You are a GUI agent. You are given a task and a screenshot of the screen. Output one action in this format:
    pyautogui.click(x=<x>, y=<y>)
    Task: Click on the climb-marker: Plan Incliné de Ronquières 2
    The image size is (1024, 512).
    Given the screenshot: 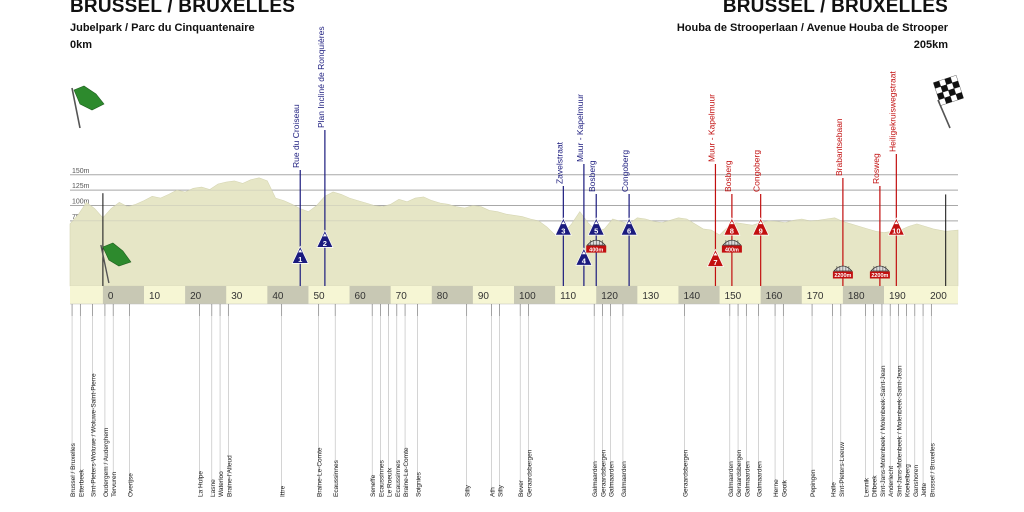 What is the action you would take?
    pyautogui.click(x=325, y=156)
    